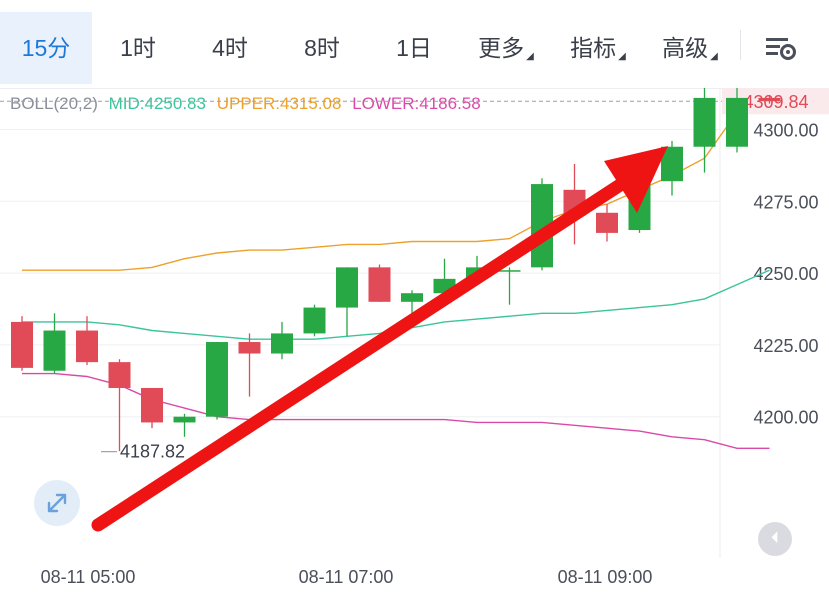 This screenshot has height=593, width=829. I want to click on boll-name: BOLL(20,2), so click(54, 103).